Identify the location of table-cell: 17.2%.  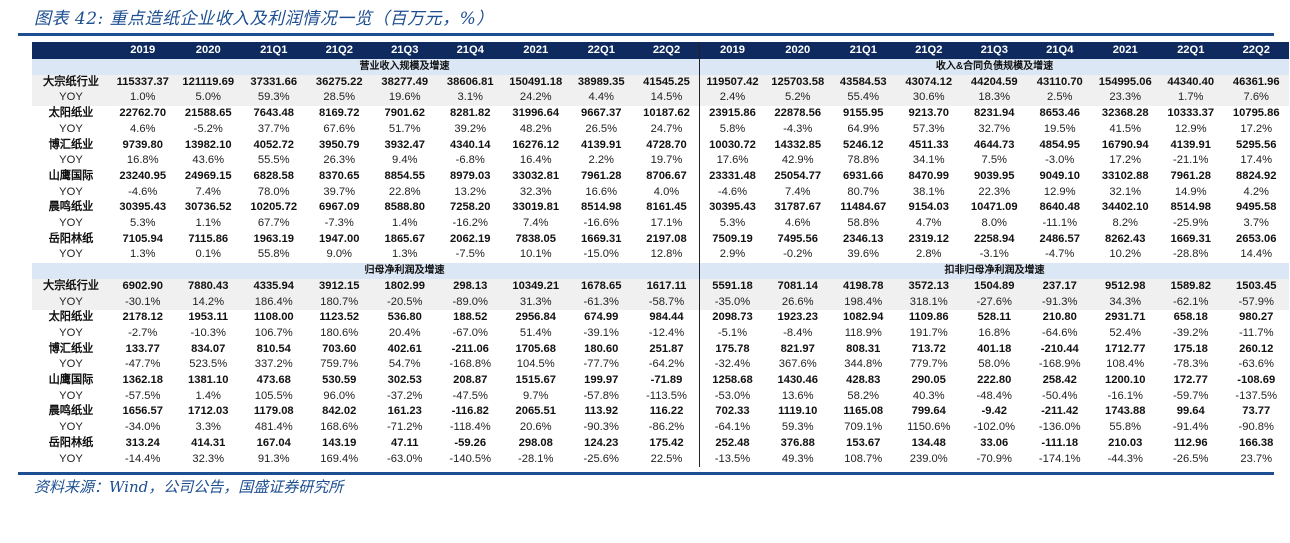
(1125, 160).